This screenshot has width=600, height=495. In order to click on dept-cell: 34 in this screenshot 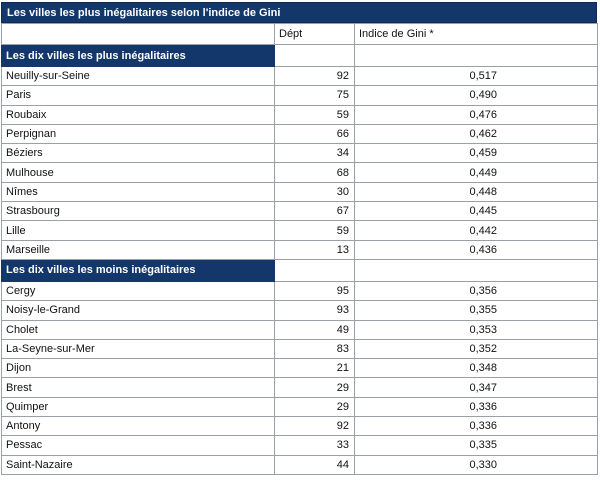, I will do `click(314, 153)`.